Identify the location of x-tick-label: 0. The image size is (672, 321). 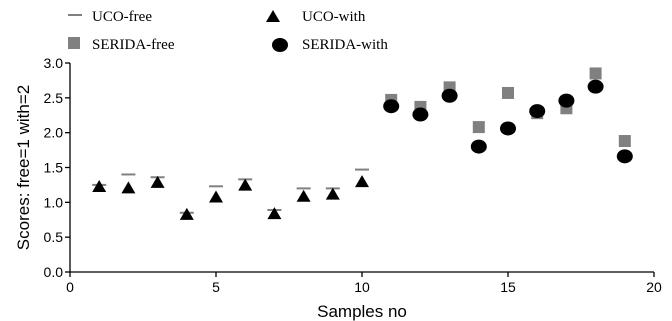
(70, 287).